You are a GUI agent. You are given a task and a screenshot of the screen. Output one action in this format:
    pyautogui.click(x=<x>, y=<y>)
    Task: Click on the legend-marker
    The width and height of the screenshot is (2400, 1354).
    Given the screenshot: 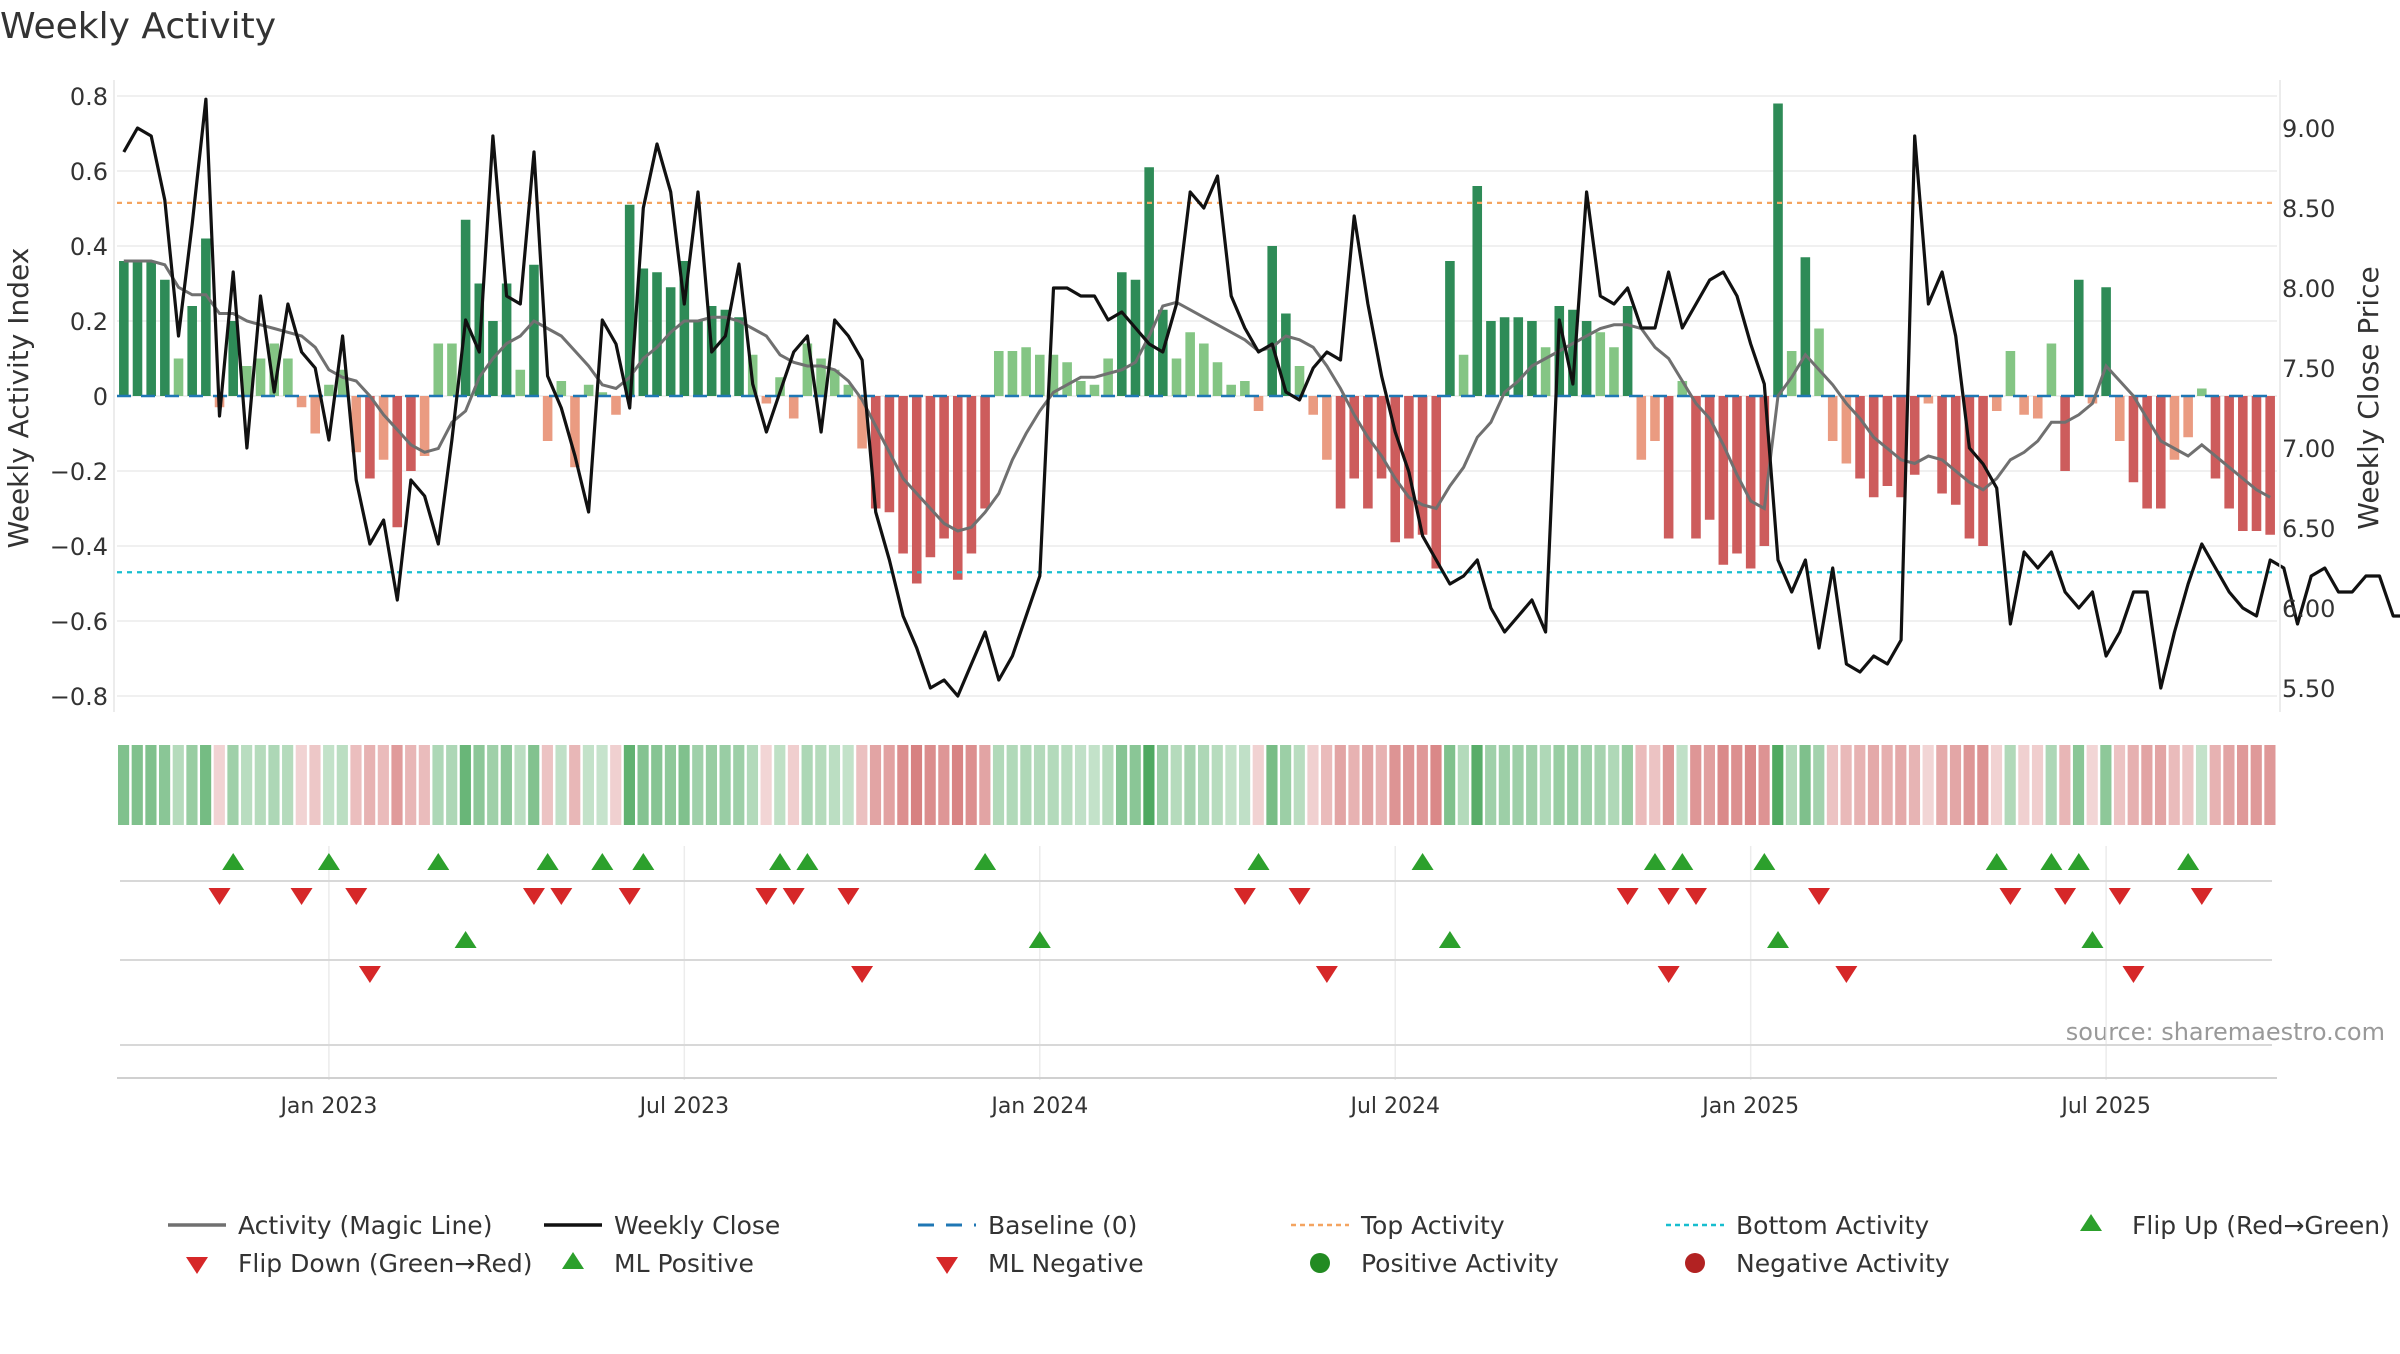 What is the action you would take?
    pyautogui.click(x=1695, y=1263)
    